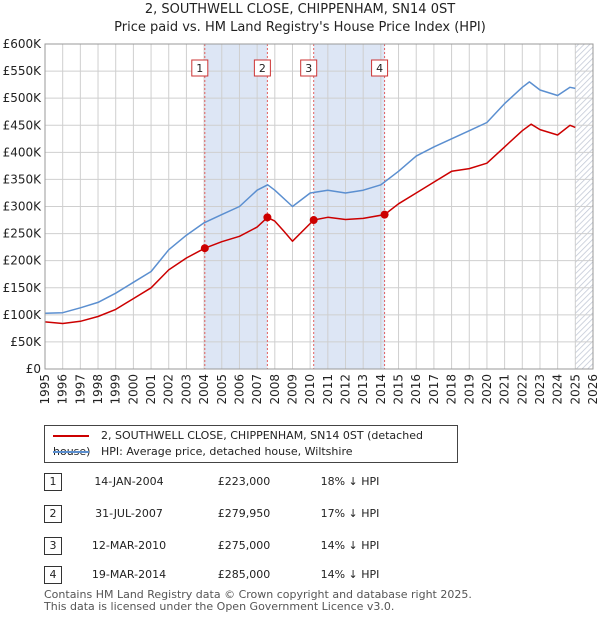 The image size is (600, 620). What do you see at coordinates (363, 389) in the screenshot?
I see `x-tick-label: 2013` at bounding box center [363, 389].